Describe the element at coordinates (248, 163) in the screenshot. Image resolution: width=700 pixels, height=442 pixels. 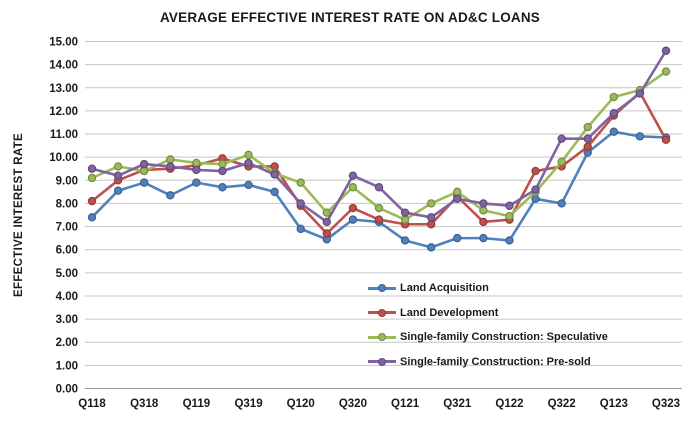
I see `data-point-single-family-construction-pre-sold-Q319` at that location.